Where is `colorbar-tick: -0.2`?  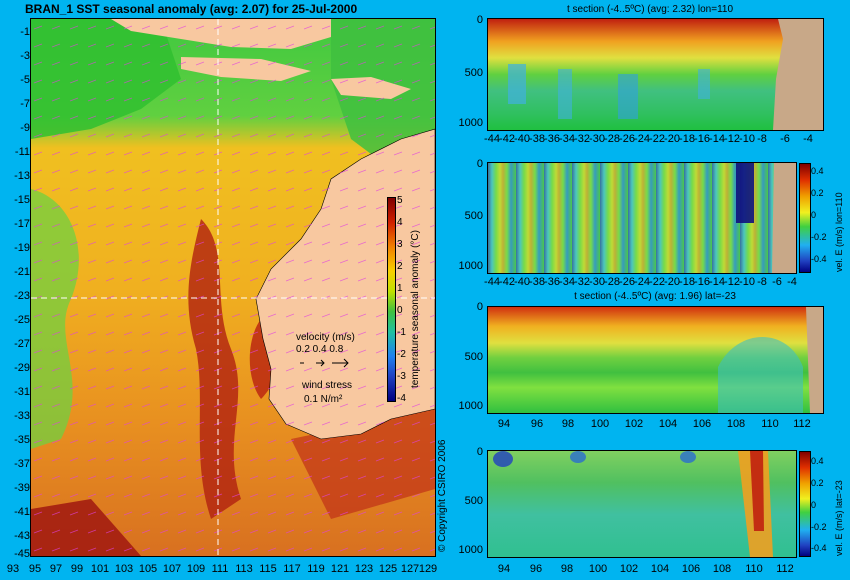 colorbar-tick: -0.2 is located at coordinates (819, 527).